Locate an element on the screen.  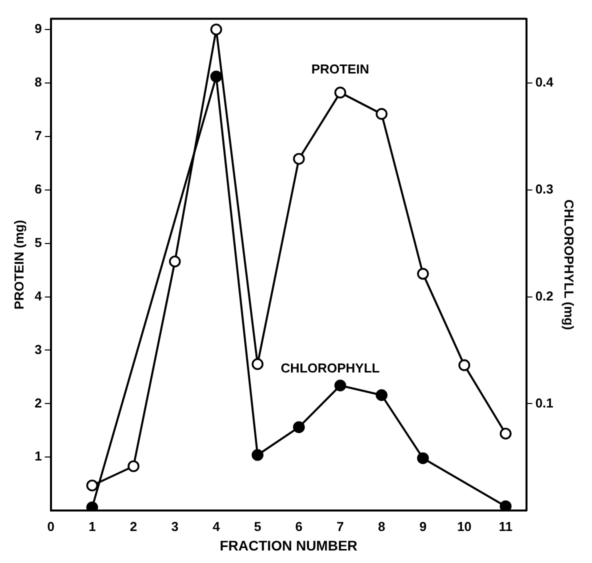
y-tick-label: 9 is located at coordinates (38, 28).